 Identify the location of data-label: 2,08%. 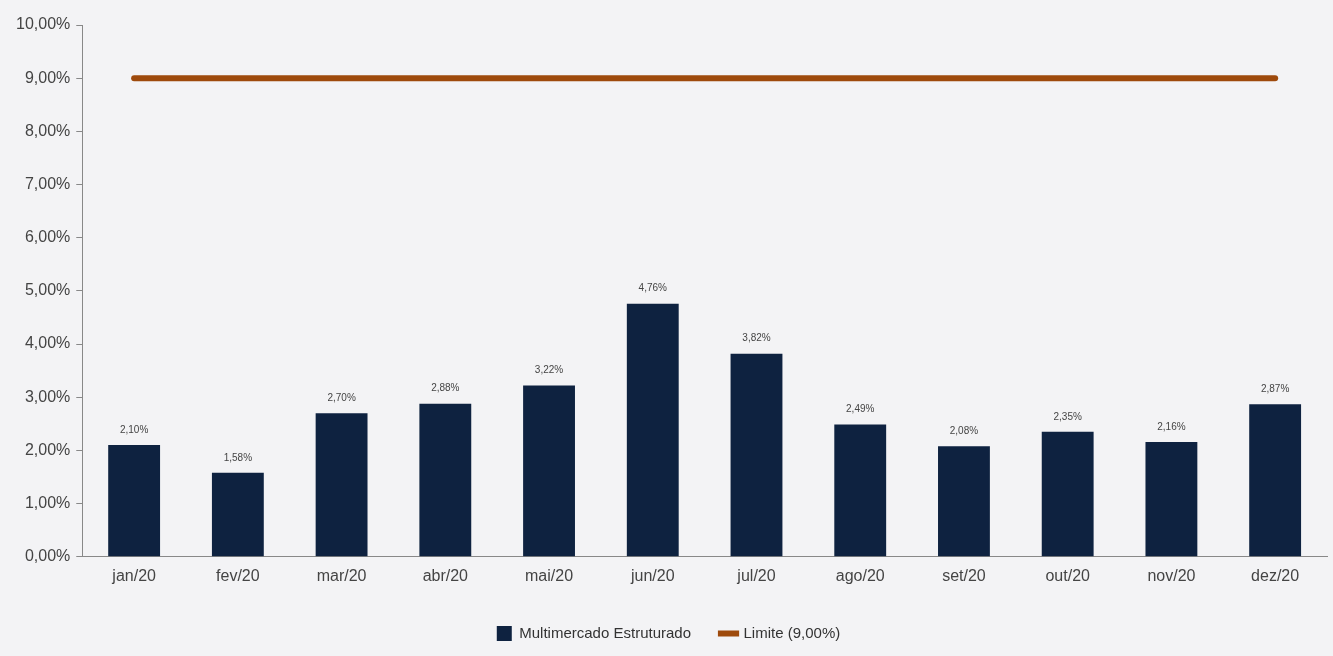
(964, 430).